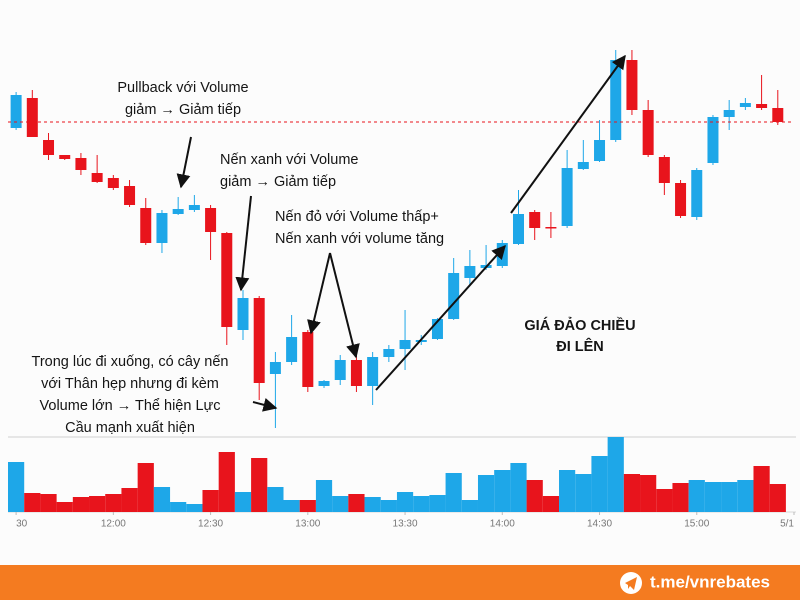 This screenshot has width=800, height=600. Describe the element at coordinates (307, 524) in the screenshot. I see `x-tick-label: 13:00` at that location.